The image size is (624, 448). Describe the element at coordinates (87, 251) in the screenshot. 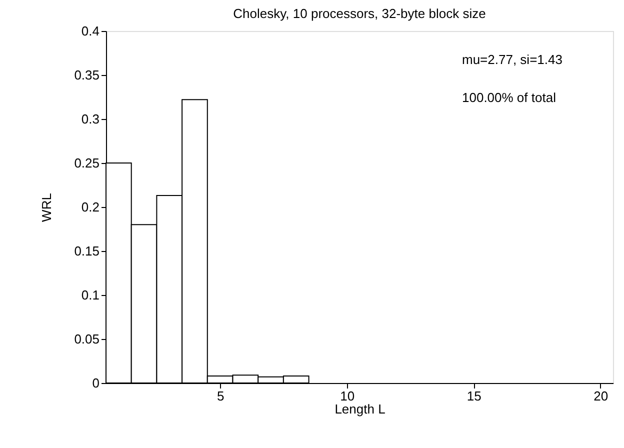

I see `y-tick-label: 0.15` at that location.